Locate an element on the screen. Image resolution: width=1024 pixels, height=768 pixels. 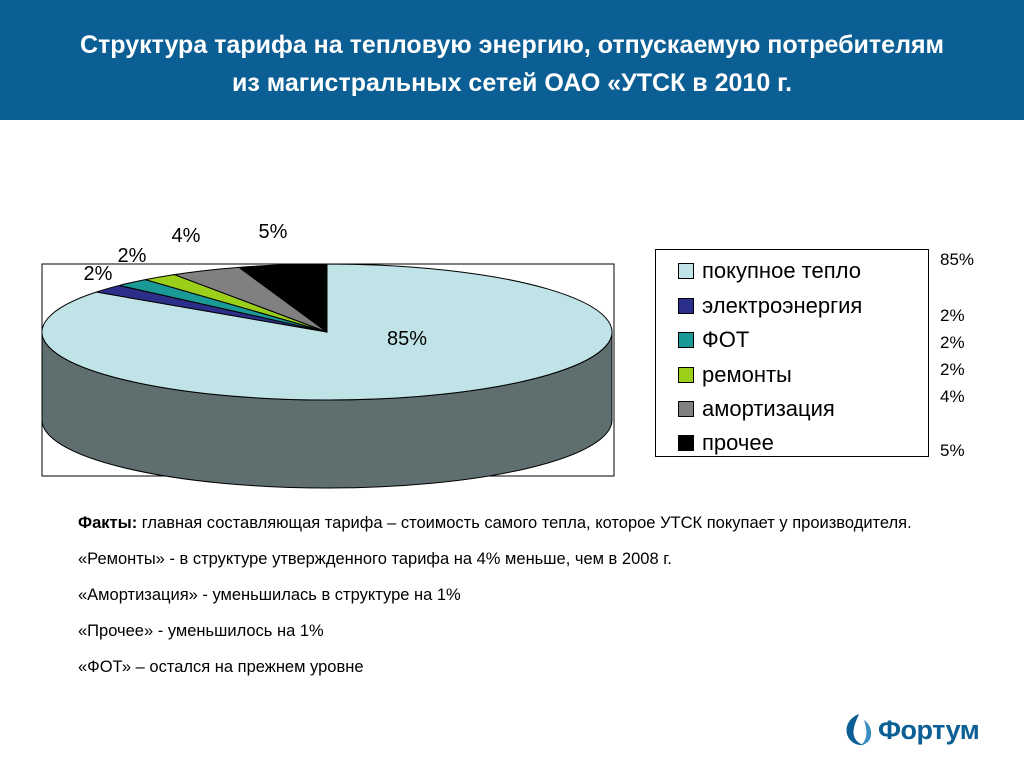
legend-label-1: электроэнергия is located at coordinates (782, 305).